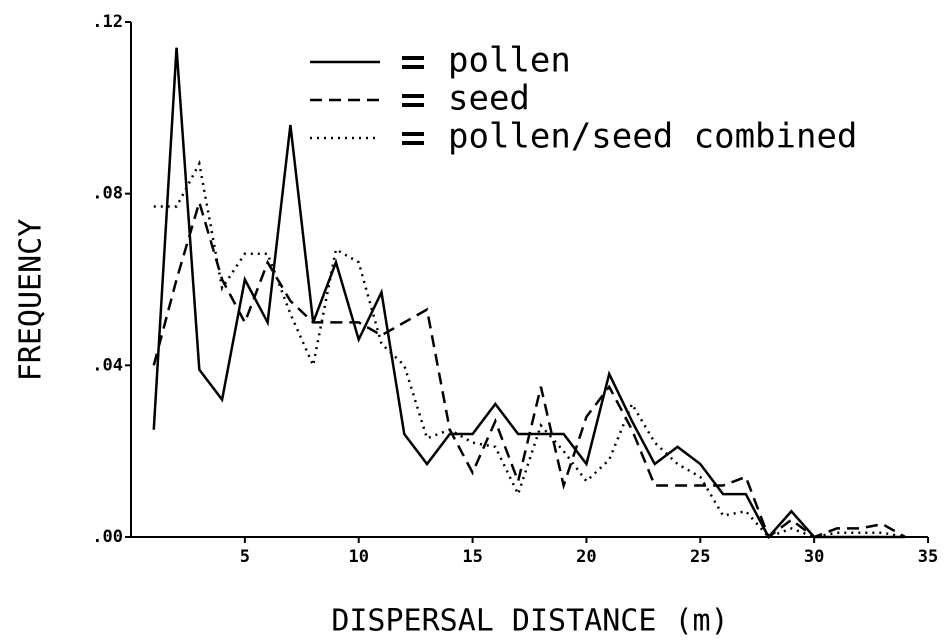 This screenshot has height=644, width=952. I want to click on y-tick-label: .12, so click(107, 22).